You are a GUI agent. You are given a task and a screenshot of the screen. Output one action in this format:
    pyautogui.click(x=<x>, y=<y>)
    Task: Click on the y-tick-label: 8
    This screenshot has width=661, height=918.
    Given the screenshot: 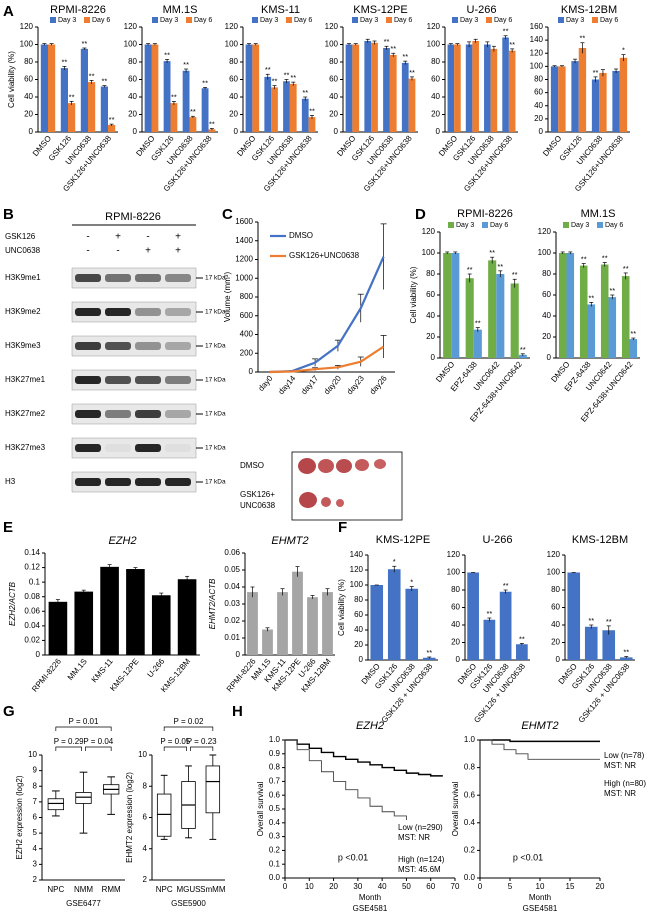 What is the action you would take?
    pyautogui.click(x=145, y=785)
    